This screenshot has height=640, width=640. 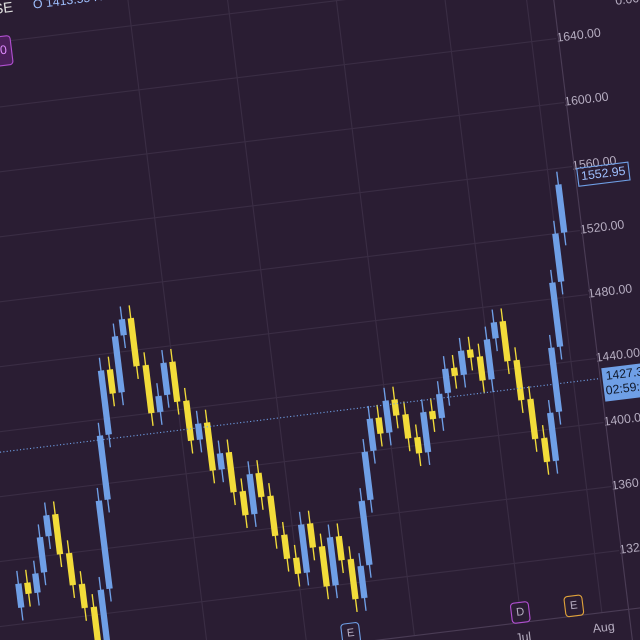 What do you see at coordinates (629, 546) in the screenshot?
I see `y-tick-label: 1320.00` at bounding box center [629, 546].